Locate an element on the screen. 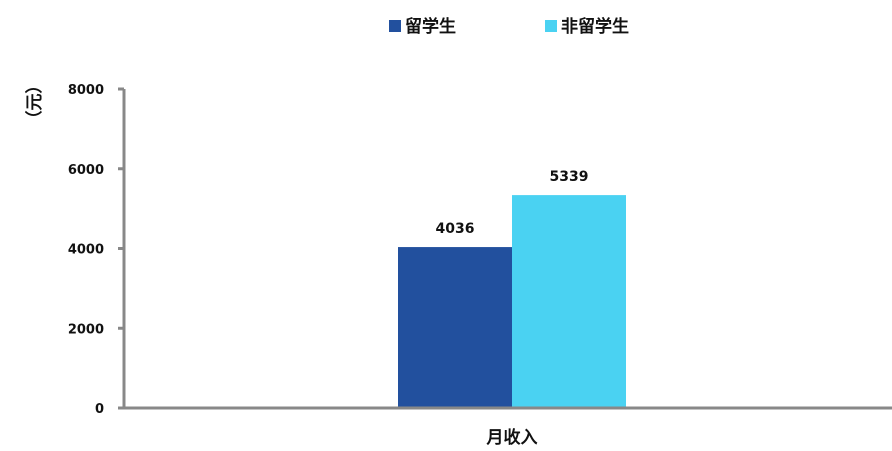  bars is located at coordinates (512, 301).